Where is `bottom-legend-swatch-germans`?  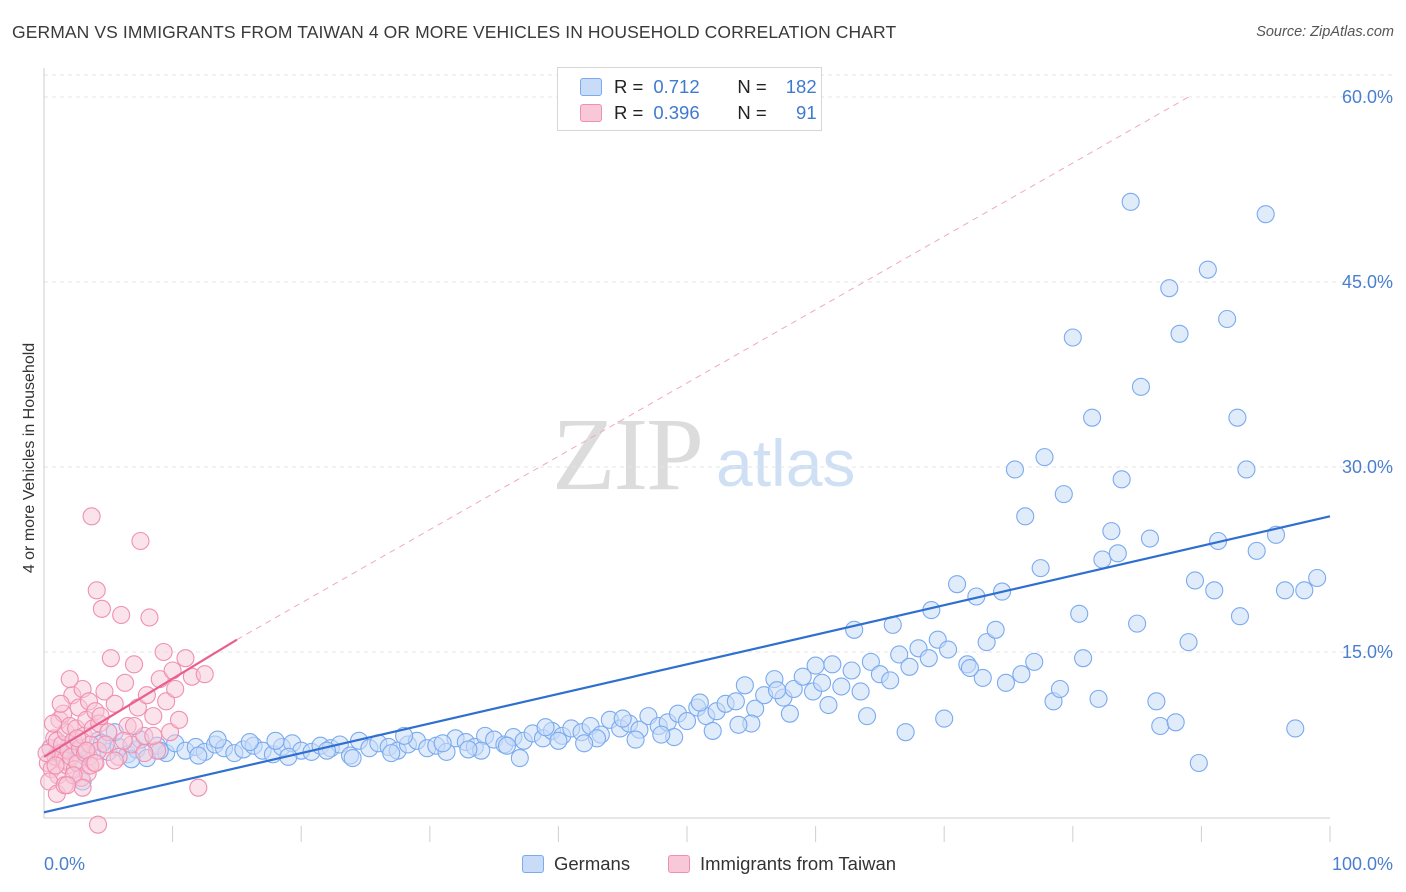
bottom-legend-swatch-germans is located at coordinates (533, 864).